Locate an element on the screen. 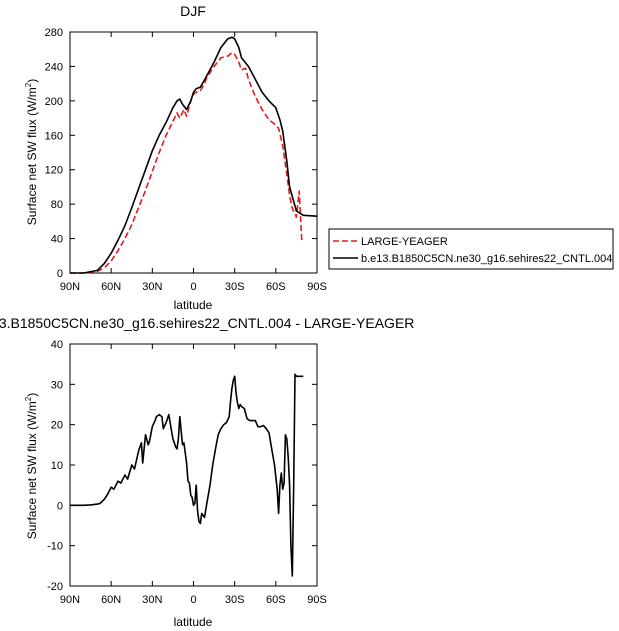 This screenshot has height=631, width=619. series-lines is located at coordinates (187, 475).